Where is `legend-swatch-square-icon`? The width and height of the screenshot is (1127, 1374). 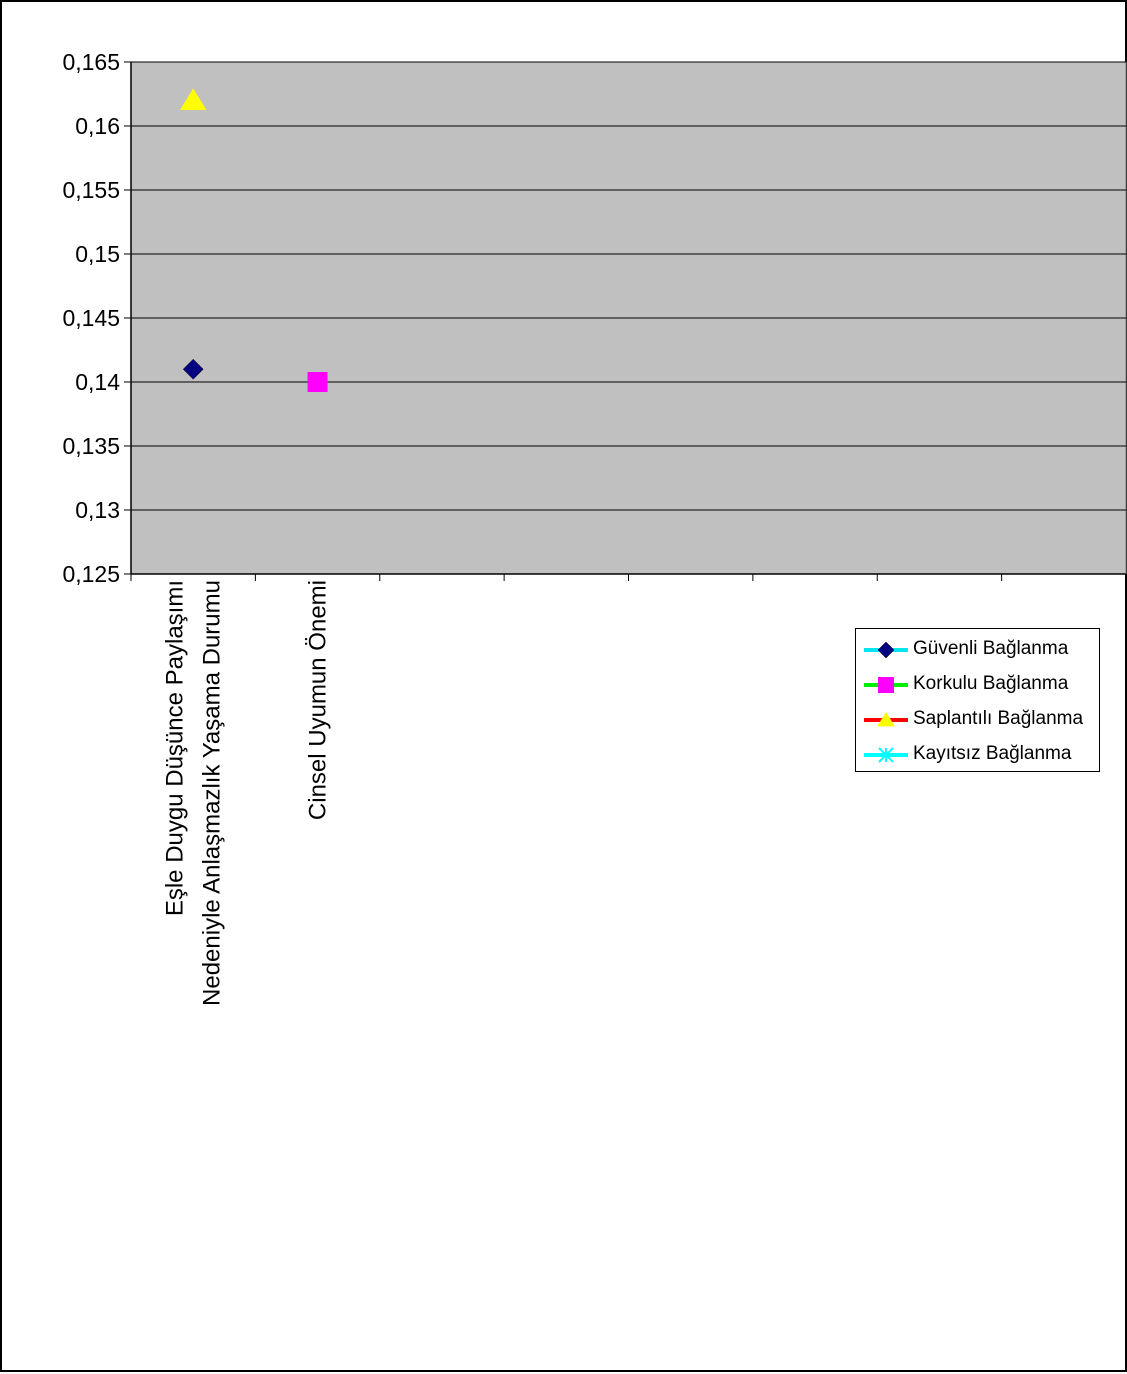
legend-swatch-square-icon is located at coordinates (886, 685).